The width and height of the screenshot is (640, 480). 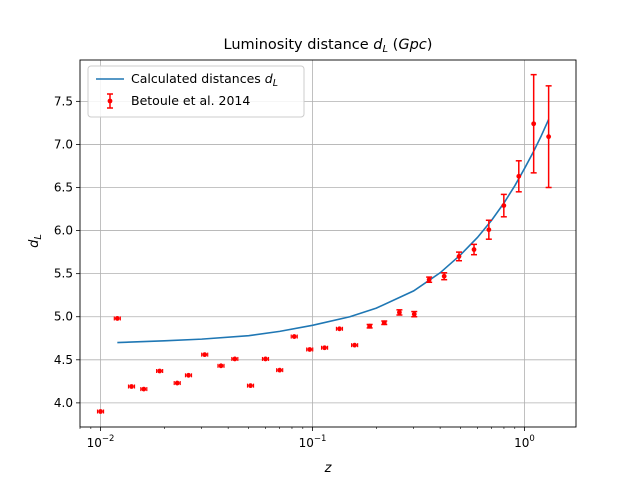 I want to click on y-tick-label: 7.5, so click(x=63, y=101).